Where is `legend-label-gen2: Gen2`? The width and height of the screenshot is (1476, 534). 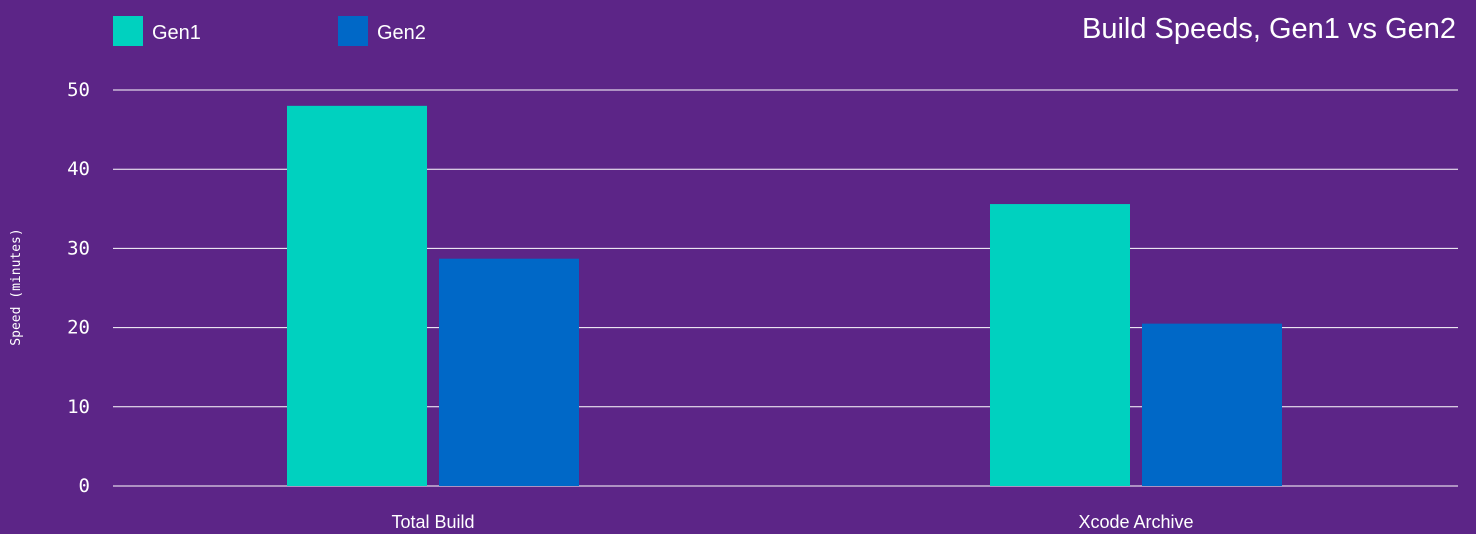
legend-label-gen2: Gen2 is located at coordinates (401, 33).